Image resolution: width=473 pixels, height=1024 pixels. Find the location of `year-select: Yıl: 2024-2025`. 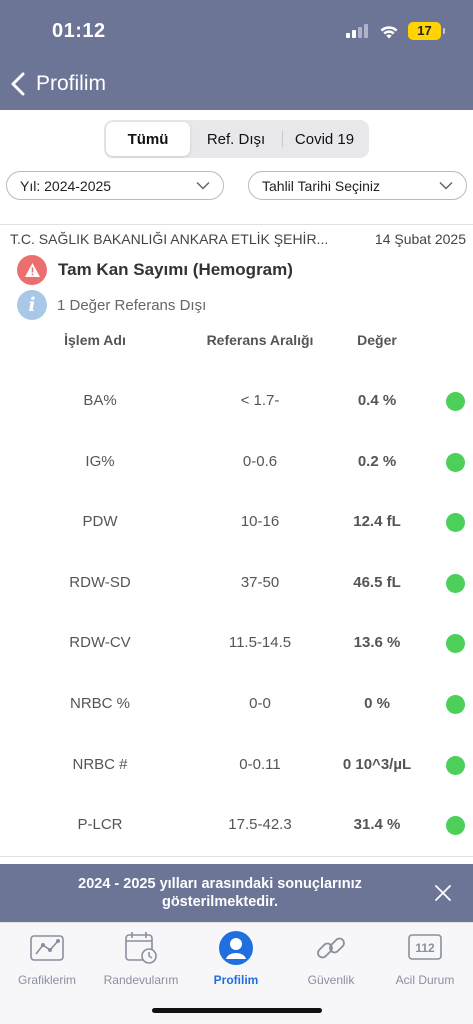

year-select: Yıl: 2024-2025 is located at coordinates (115, 185).